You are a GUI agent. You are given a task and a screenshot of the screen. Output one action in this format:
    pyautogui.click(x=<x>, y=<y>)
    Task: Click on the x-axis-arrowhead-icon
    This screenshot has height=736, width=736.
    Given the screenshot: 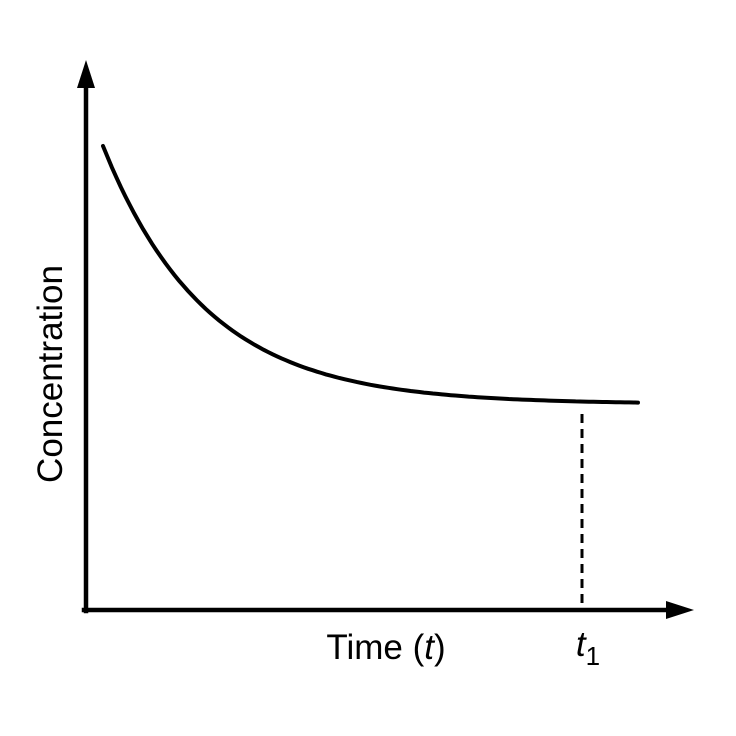 What is the action you would take?
    pyautogui.click(x=680, y=610)
    